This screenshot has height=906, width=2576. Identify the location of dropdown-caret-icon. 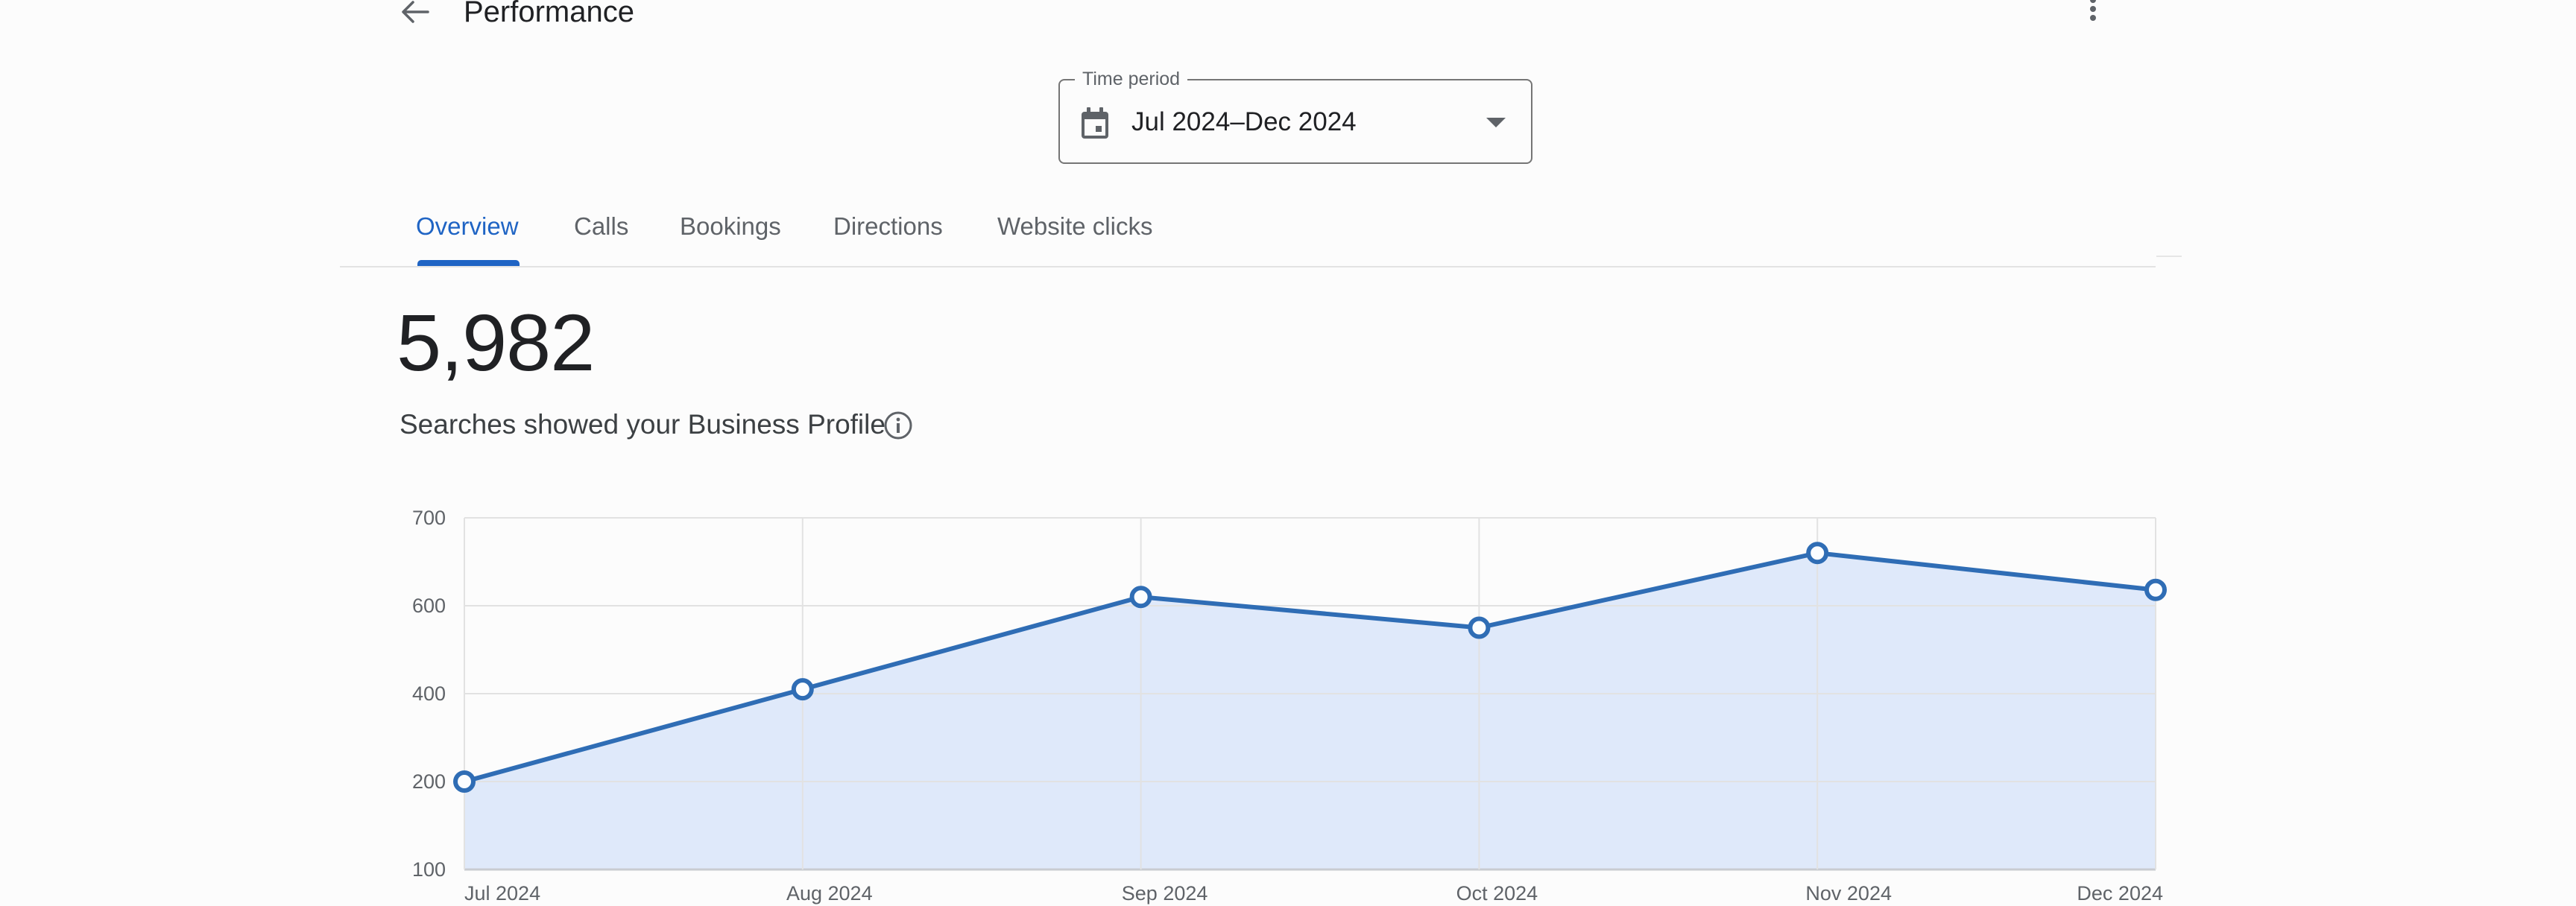
(1496, 122).